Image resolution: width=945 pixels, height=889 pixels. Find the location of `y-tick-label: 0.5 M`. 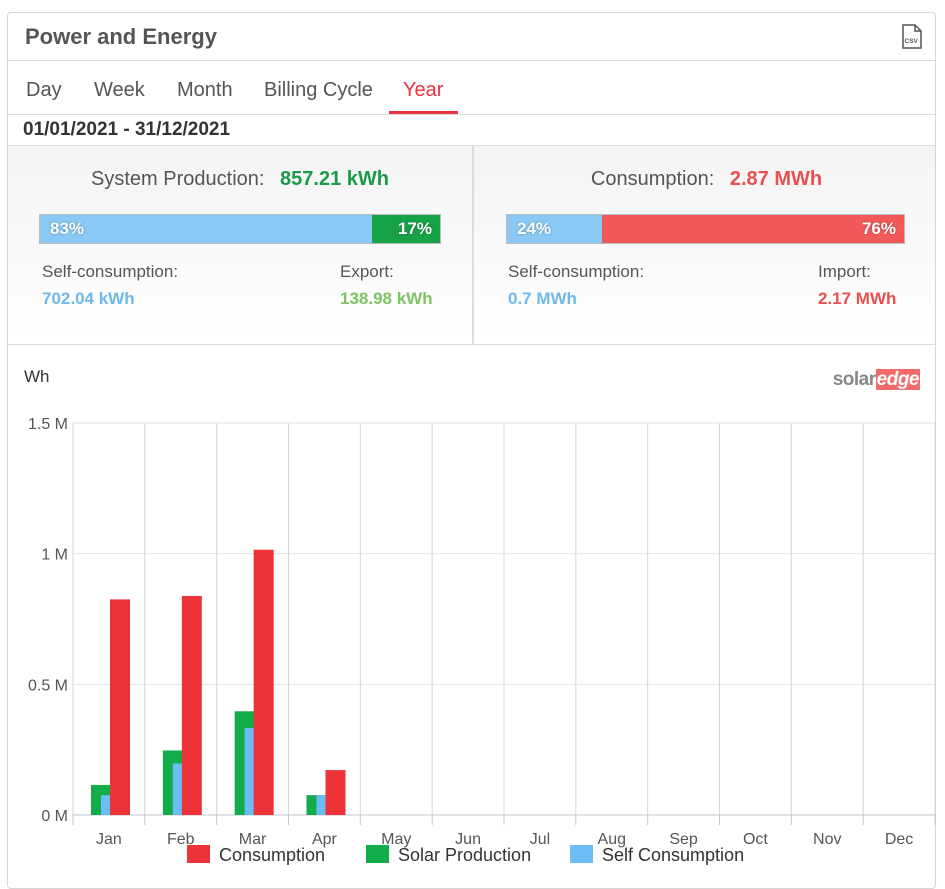

y-tick-label: 0.5 M is located at coordinates (48, 685).